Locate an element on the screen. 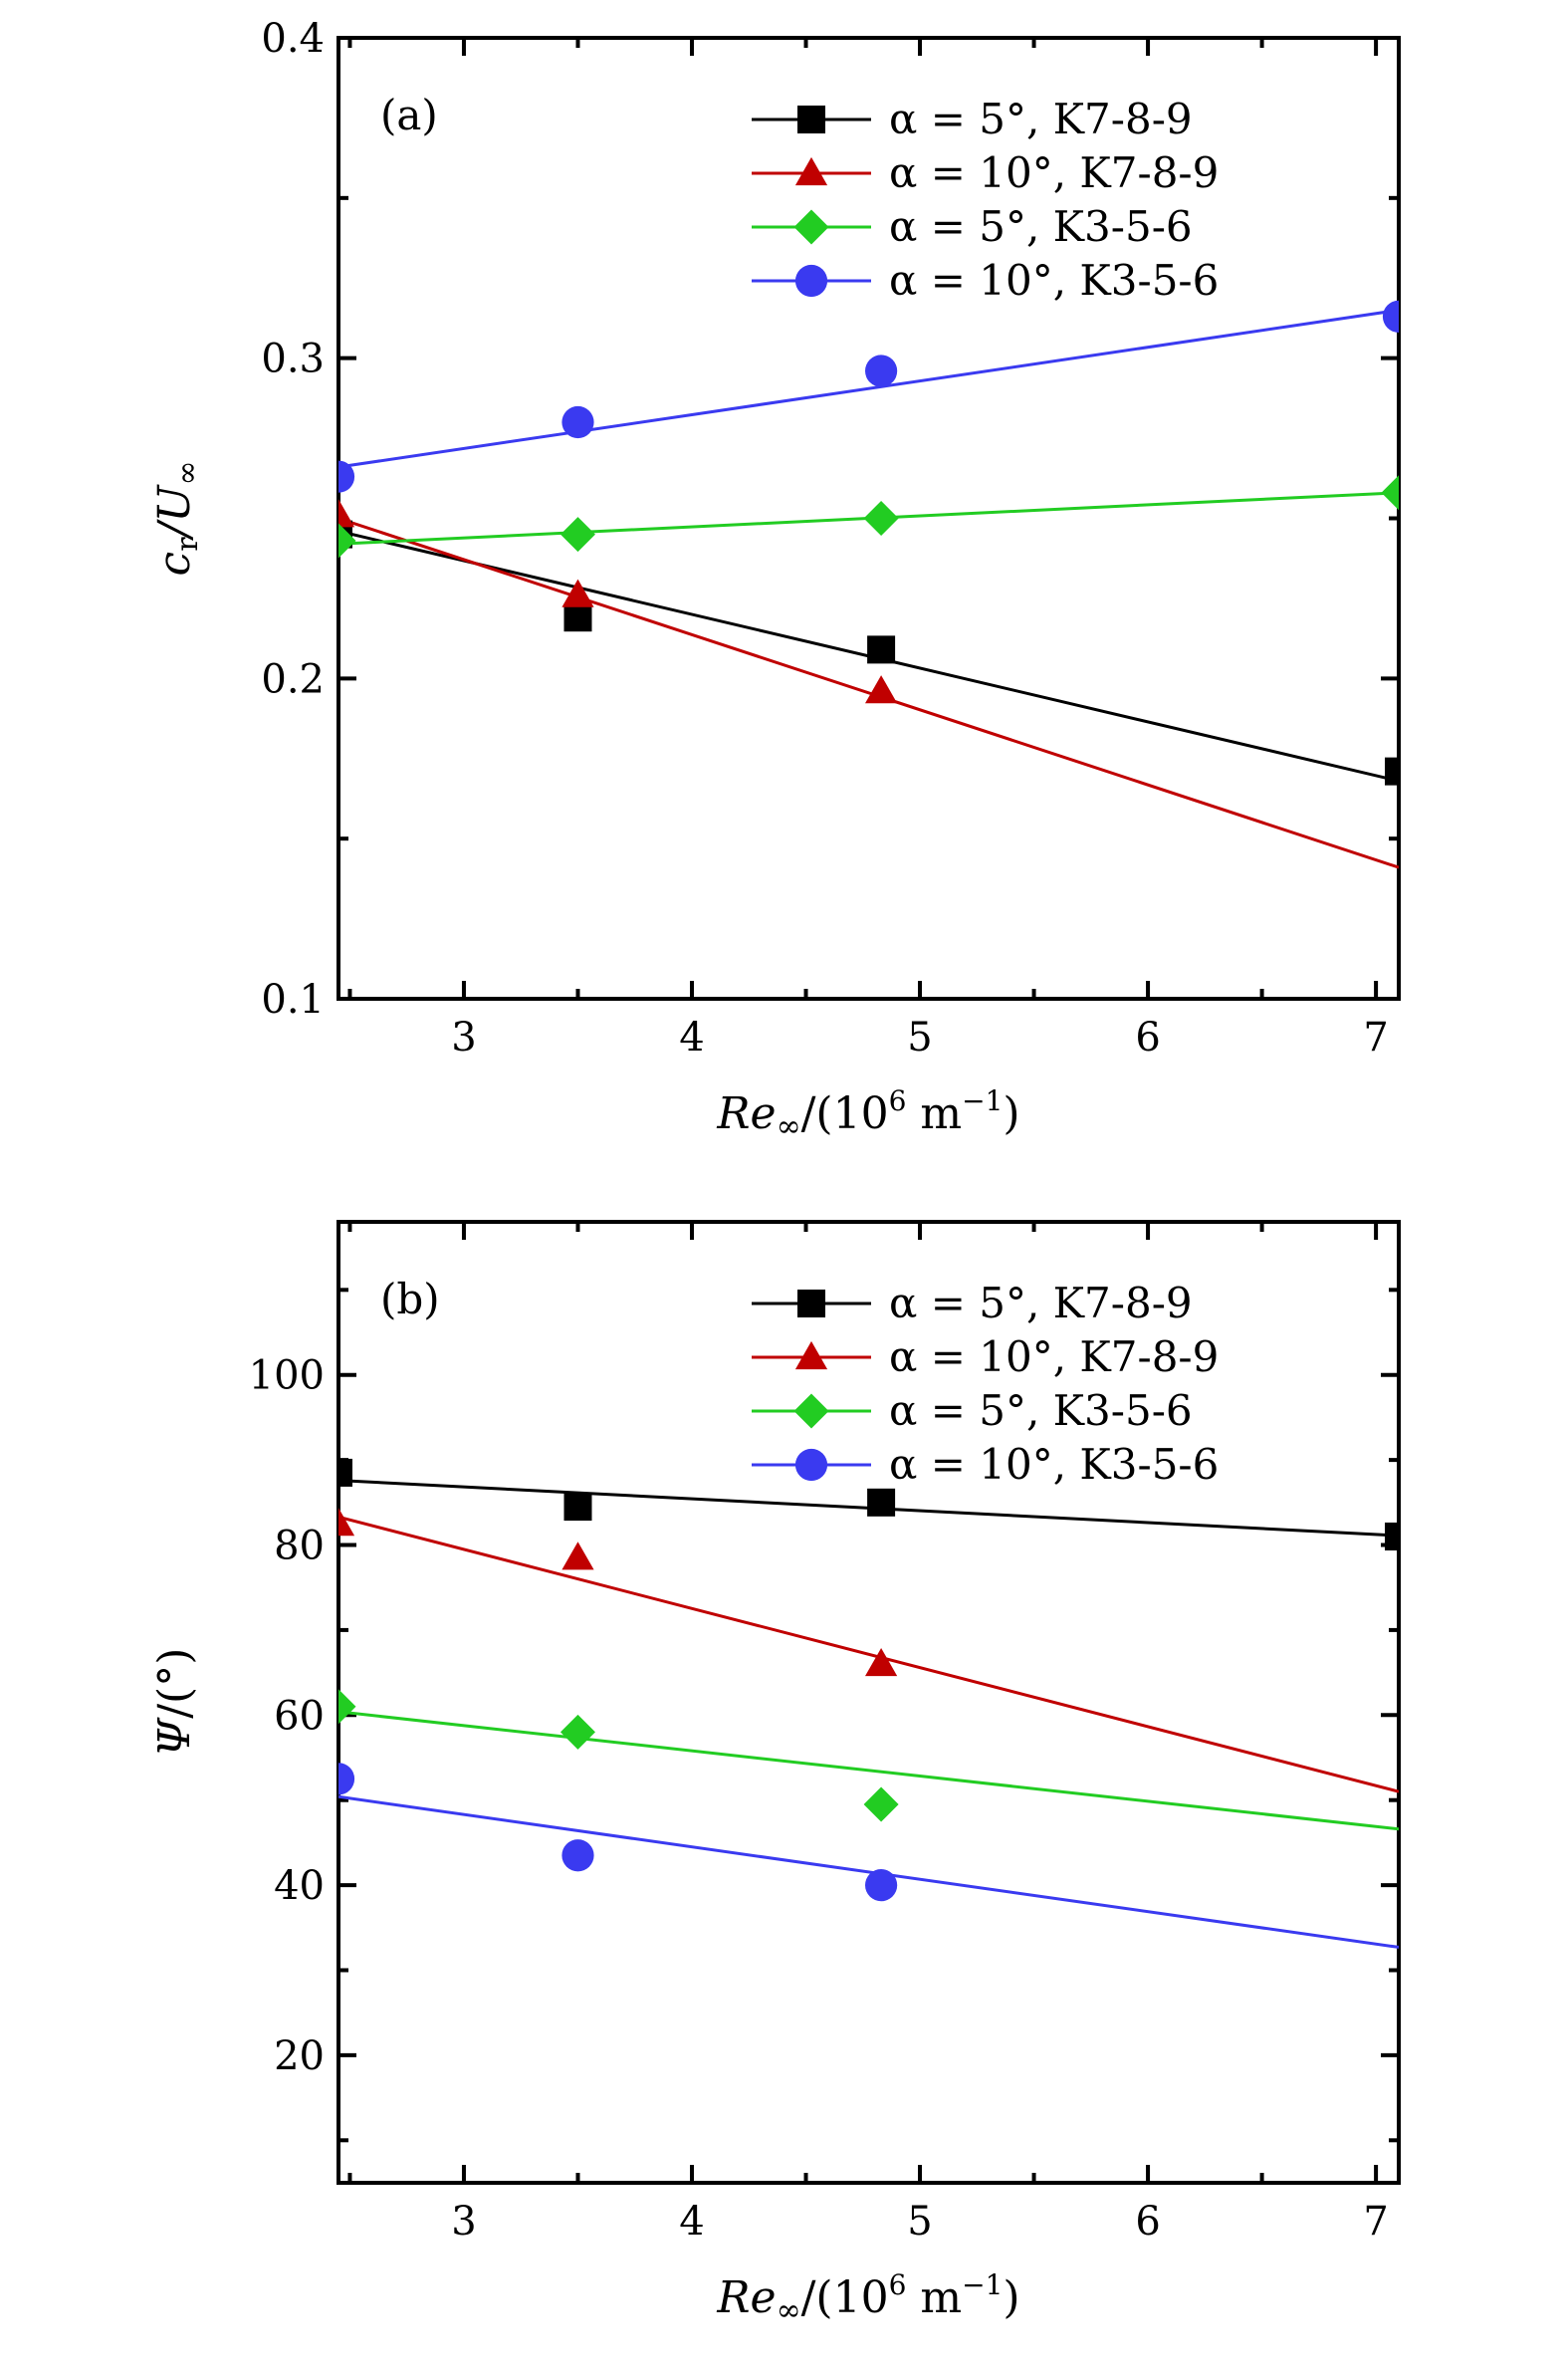  y-tick-label: 80 is located at coordinates (300, 1546).